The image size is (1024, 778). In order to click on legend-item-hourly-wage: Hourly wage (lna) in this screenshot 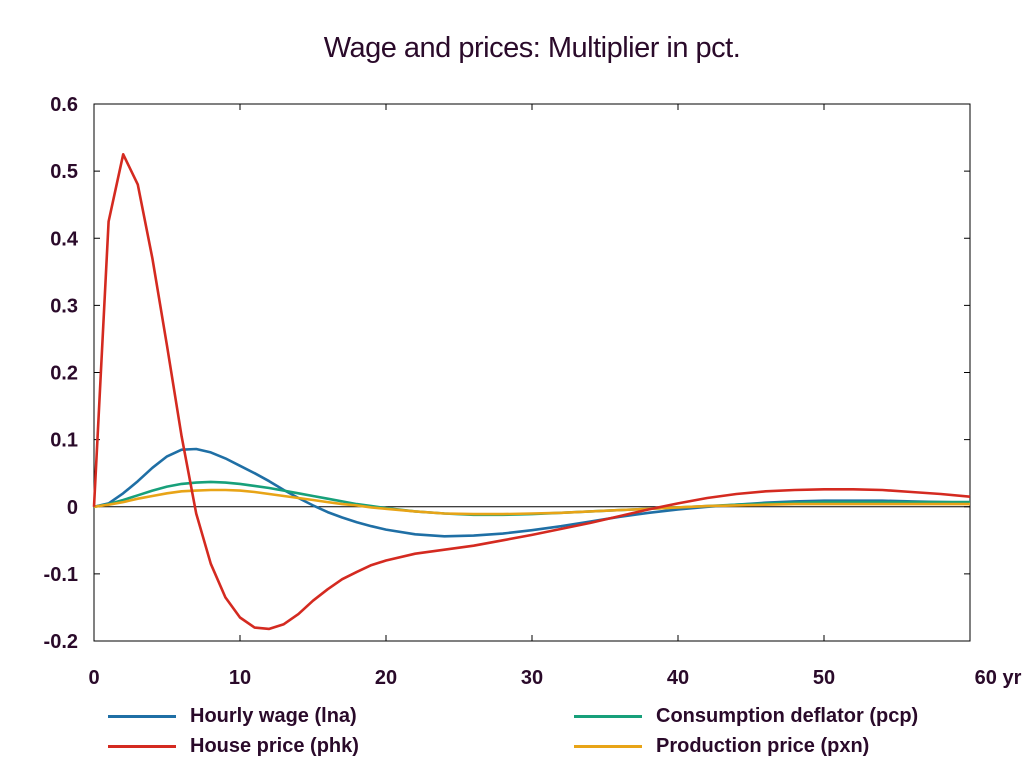, I will do `click(232, 716)`.